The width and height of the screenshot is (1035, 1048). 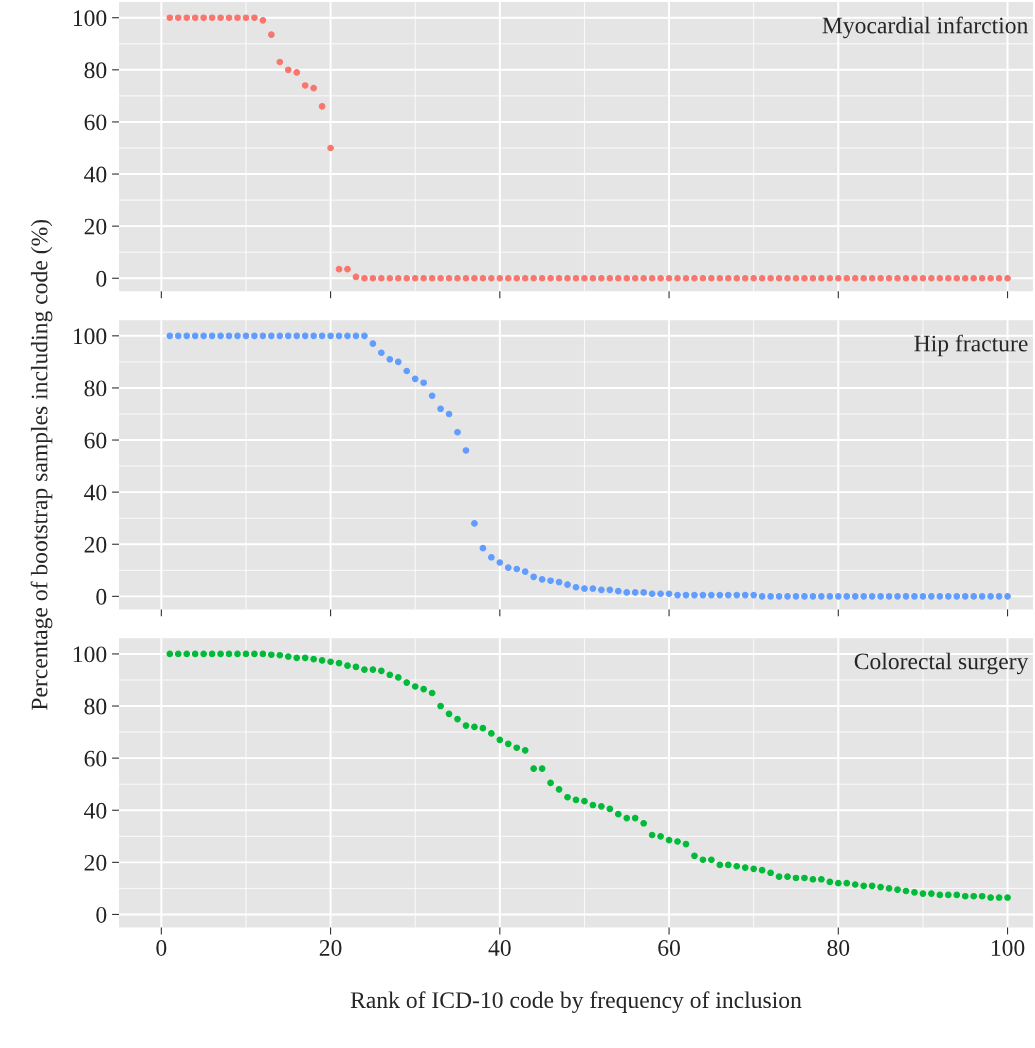 What do you see at coordinates (1008, 947) in the screenshot?
I see `x-tick-label: 100` at bounding box center [1008, 947].